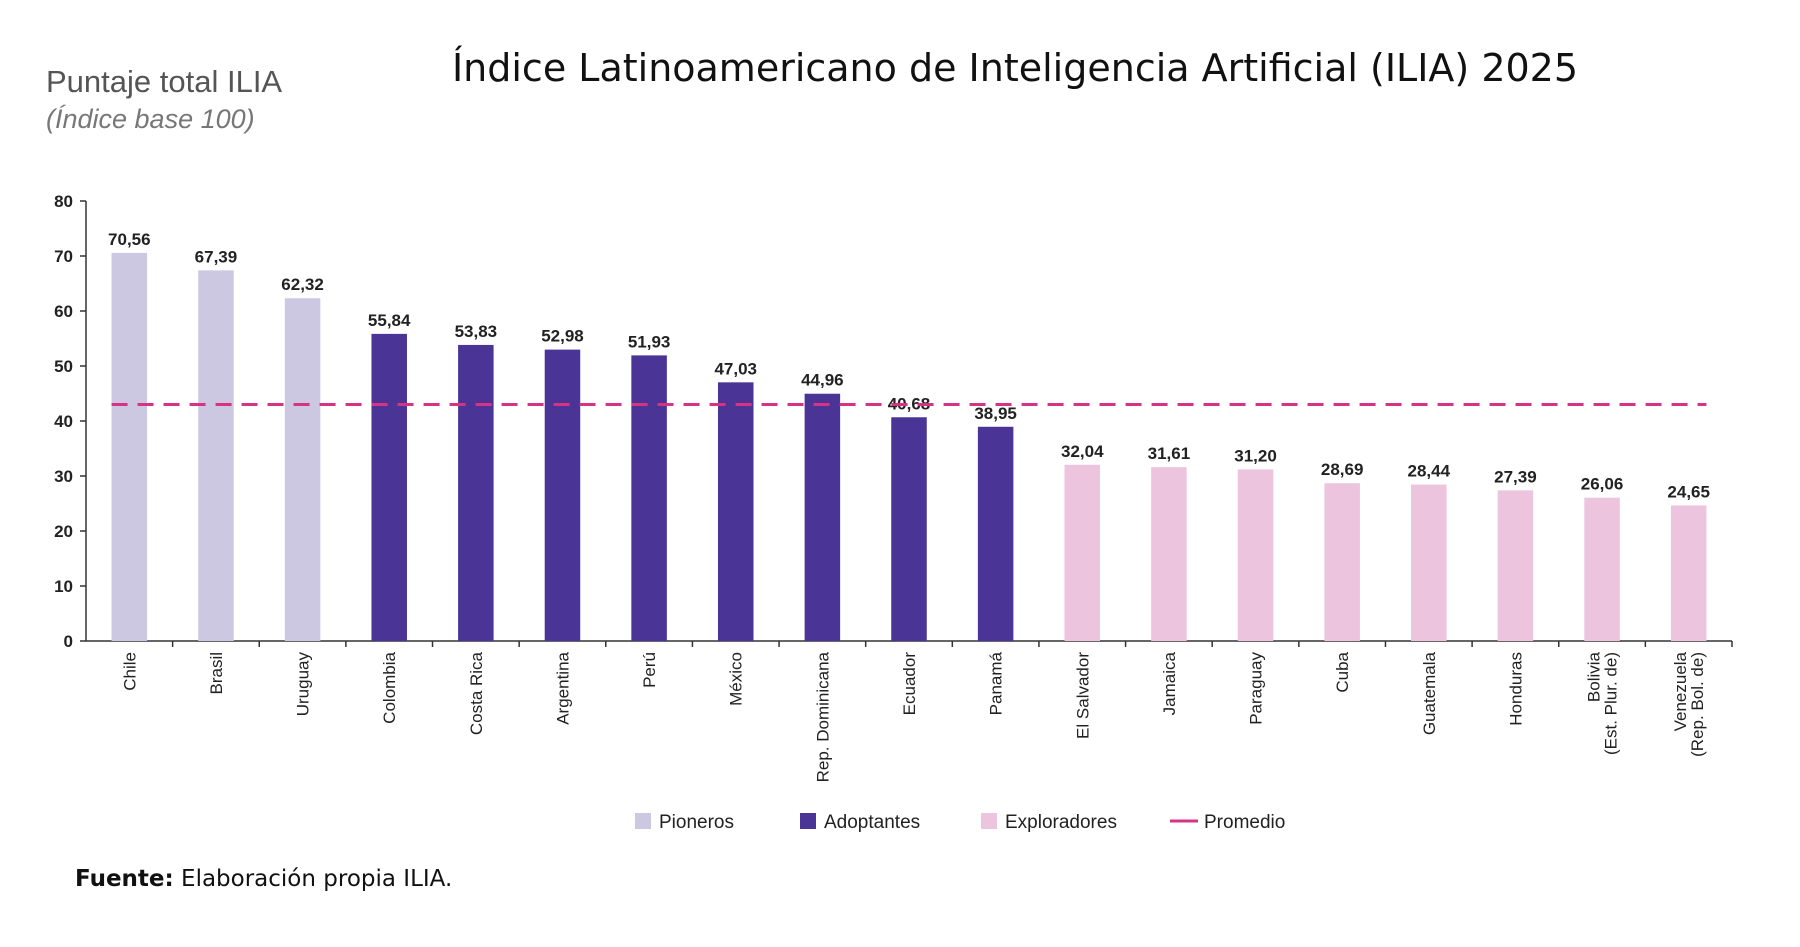  I want to click on x-tick-label: Cuba, so click(1342, 671).